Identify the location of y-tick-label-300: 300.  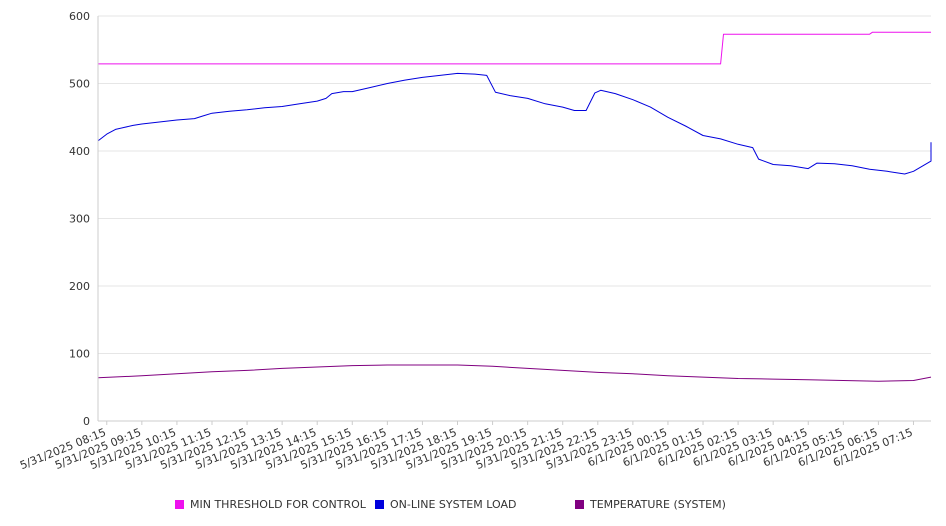
(79, 219).